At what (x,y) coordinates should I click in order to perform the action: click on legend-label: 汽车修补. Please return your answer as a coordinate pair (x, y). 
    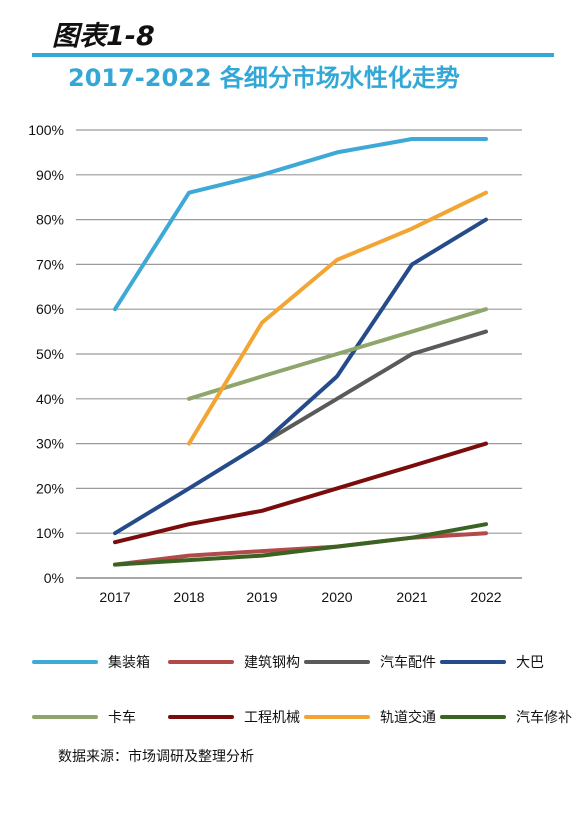
    Looking at the image, I should click on (544, 718).